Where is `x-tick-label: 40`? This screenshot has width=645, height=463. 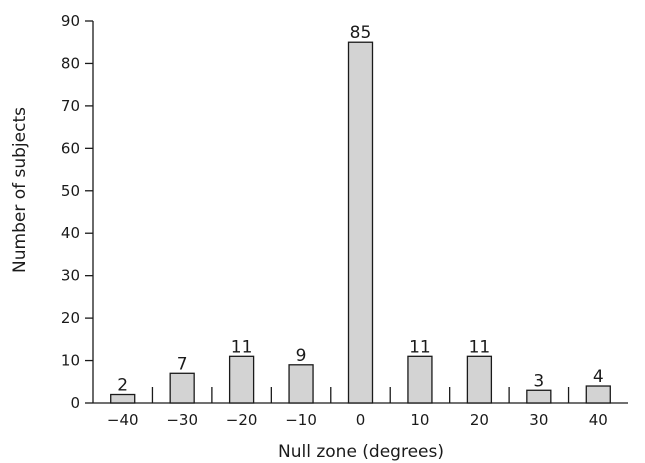
x-tick-label: 40 is located at coordinates (598, 420).